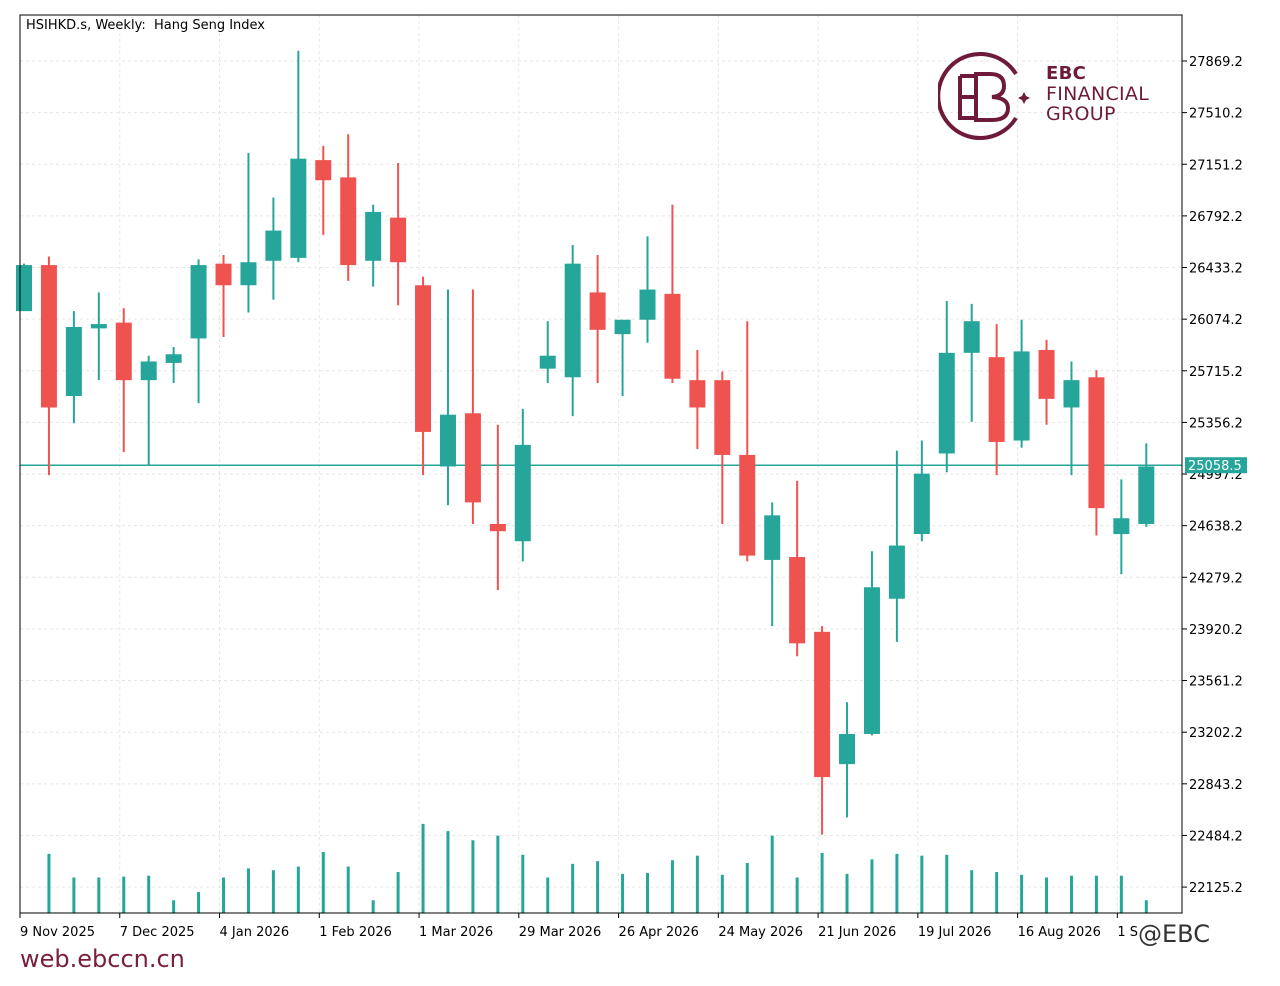 The image size is (1280, 986). What do you see at coordinates (1216, 320) in the screenshot?
I see `y-tick-label: 26074.2` at bounding box center [1216, 320].